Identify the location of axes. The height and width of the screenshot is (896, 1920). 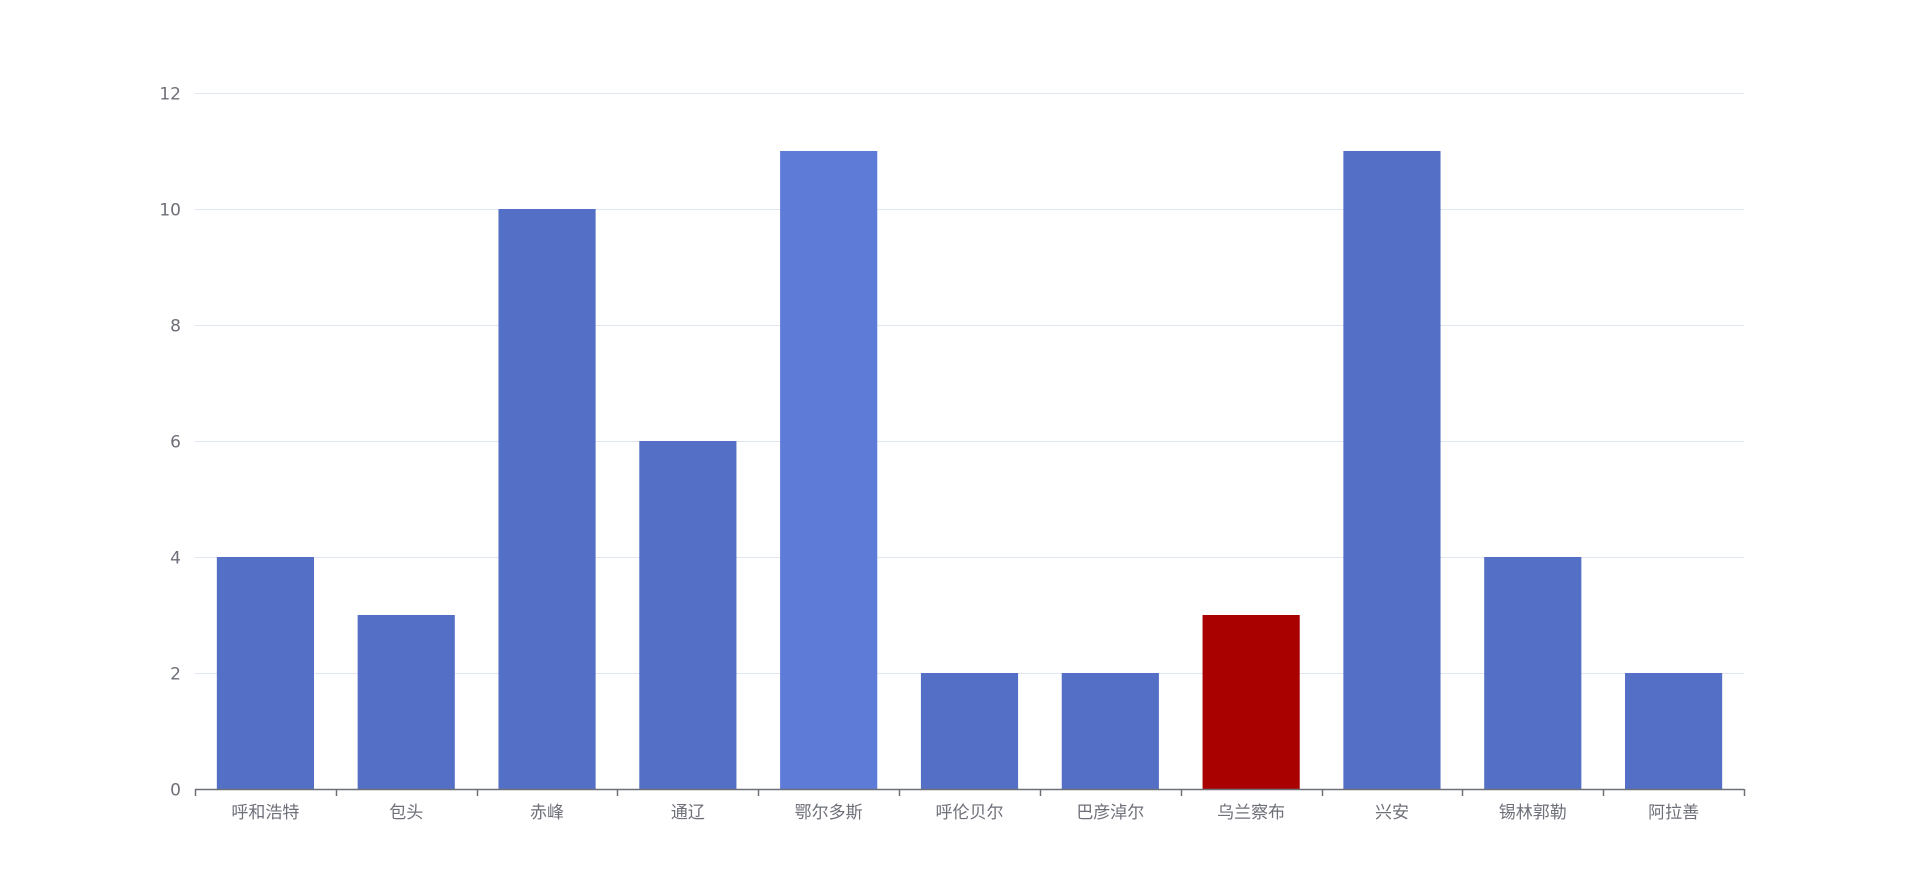
(970, 792).